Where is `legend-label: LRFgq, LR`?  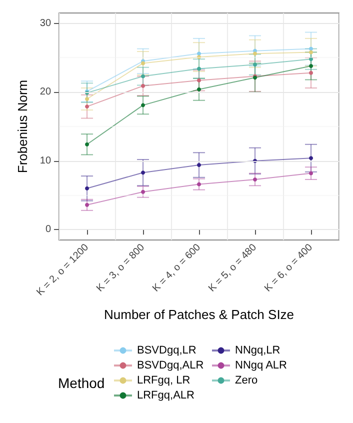
legend-label: LRFgq, LR is located at coordinates (163, 380).